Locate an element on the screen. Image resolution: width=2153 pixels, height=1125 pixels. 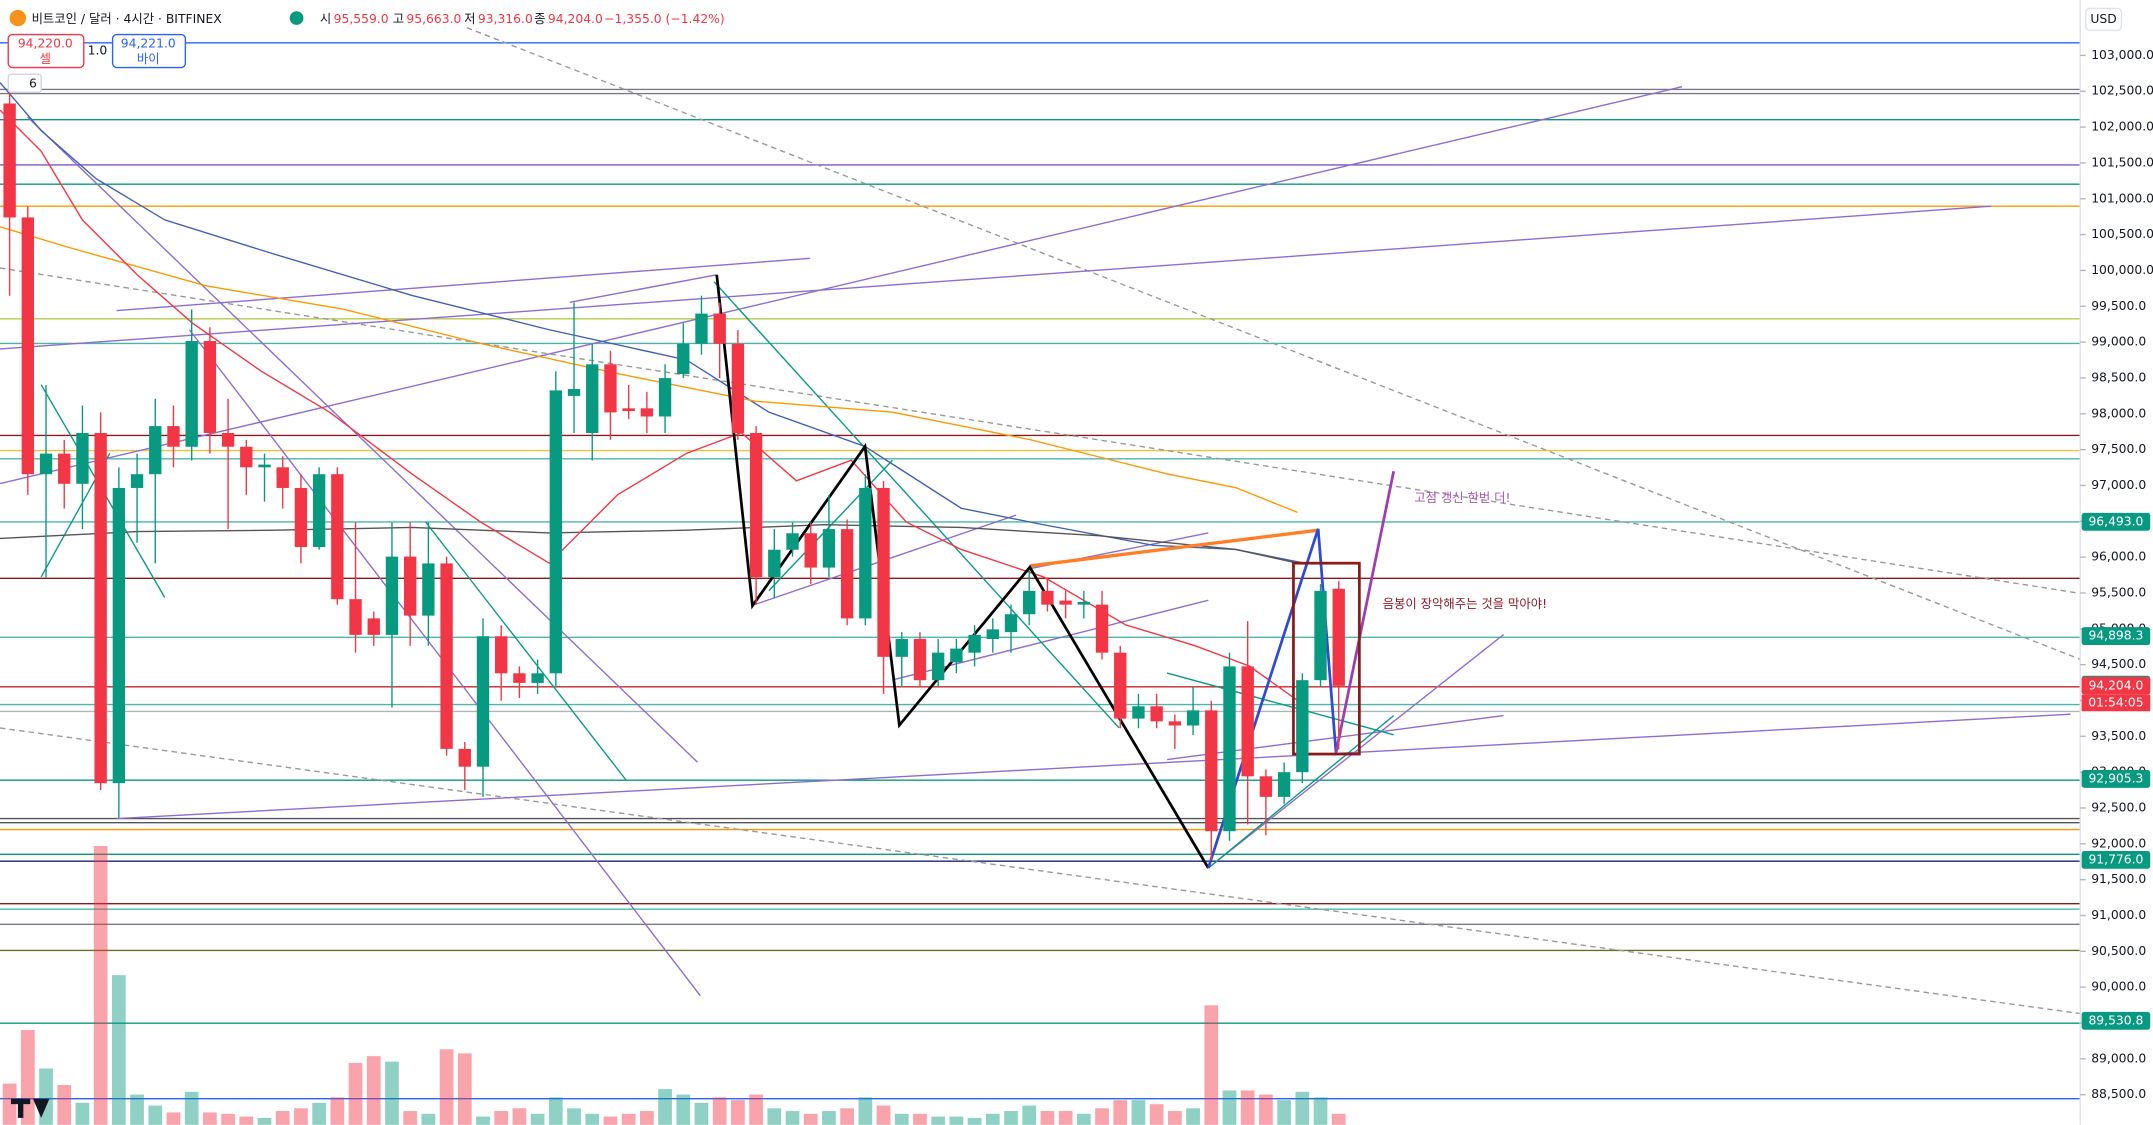
ohlc-key: 시 is located at coordinates (325, 19).